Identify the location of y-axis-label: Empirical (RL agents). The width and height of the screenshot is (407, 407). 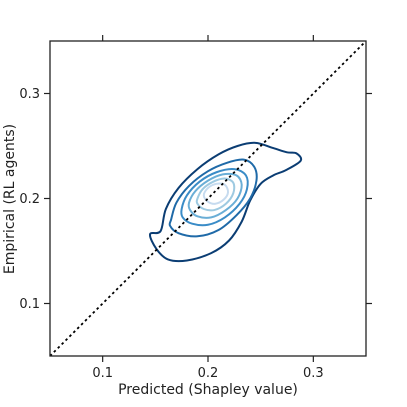
(10, 199).